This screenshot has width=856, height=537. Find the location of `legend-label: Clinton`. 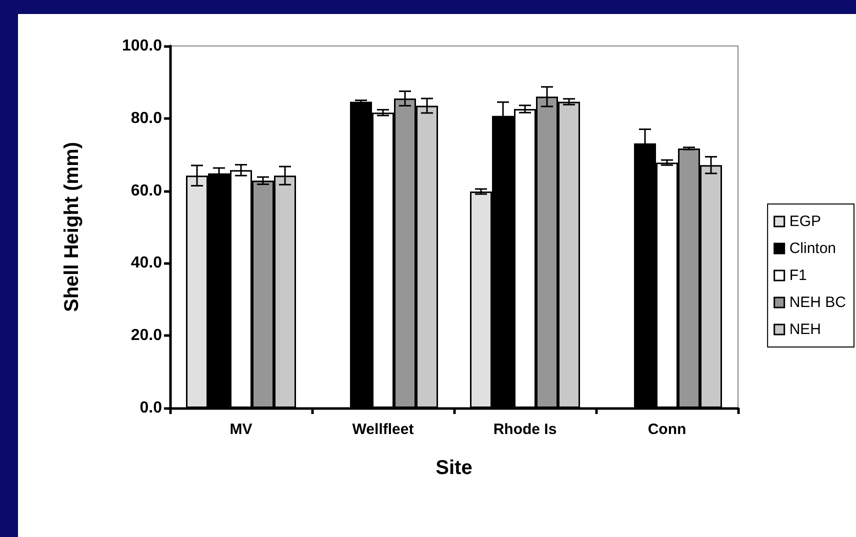

legend-label: Clinton is located at coordinates (812, 248).